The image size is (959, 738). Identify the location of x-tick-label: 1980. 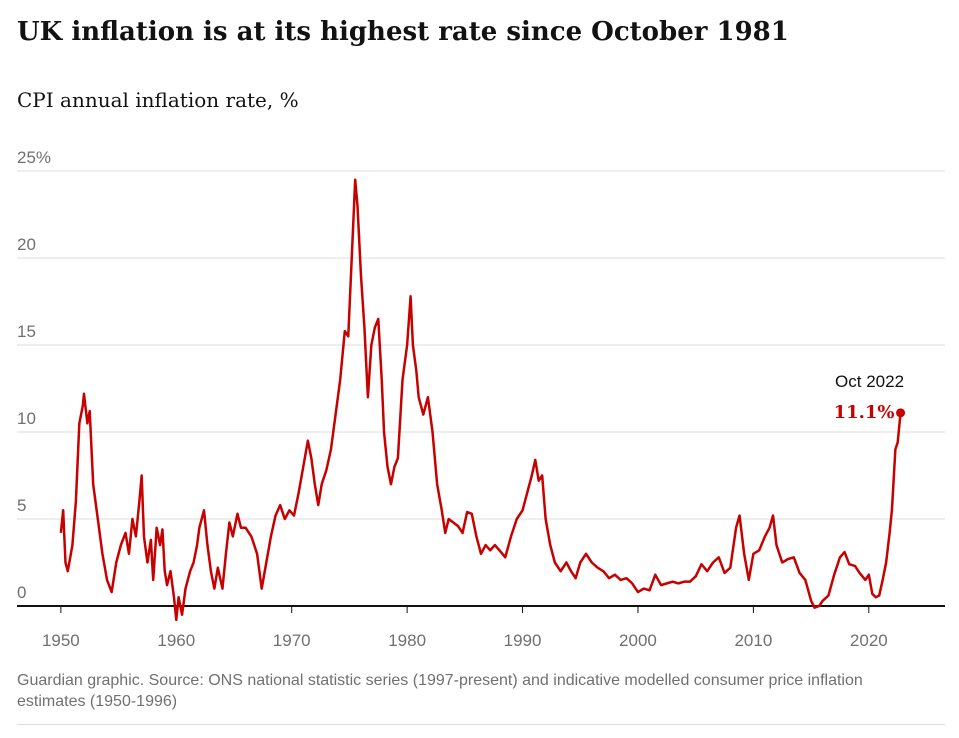
(407, 640).